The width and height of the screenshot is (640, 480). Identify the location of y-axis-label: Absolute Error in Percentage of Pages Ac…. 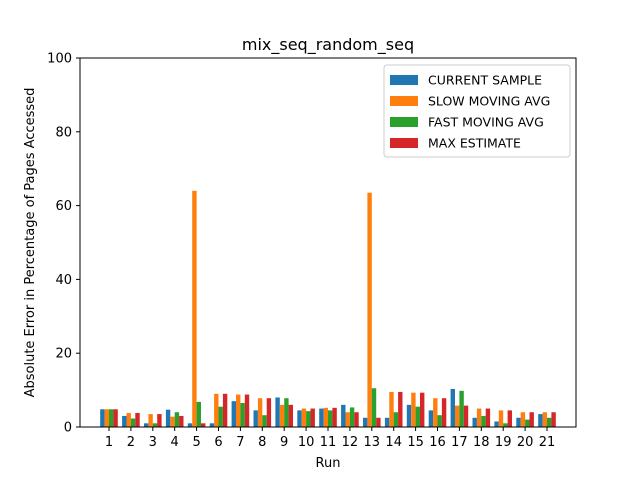
(30, 243).